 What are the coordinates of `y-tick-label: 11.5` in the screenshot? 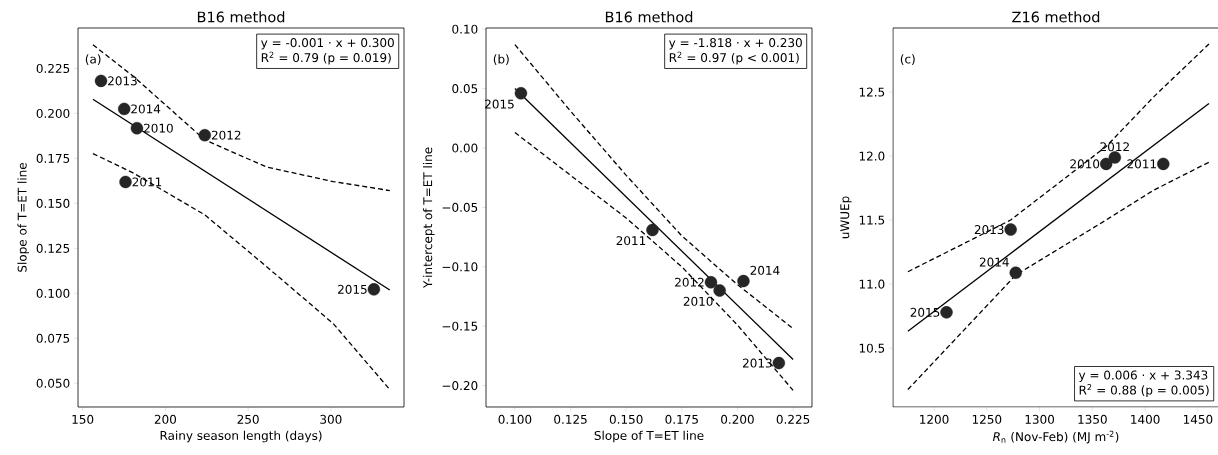 It's located at (872, 220).